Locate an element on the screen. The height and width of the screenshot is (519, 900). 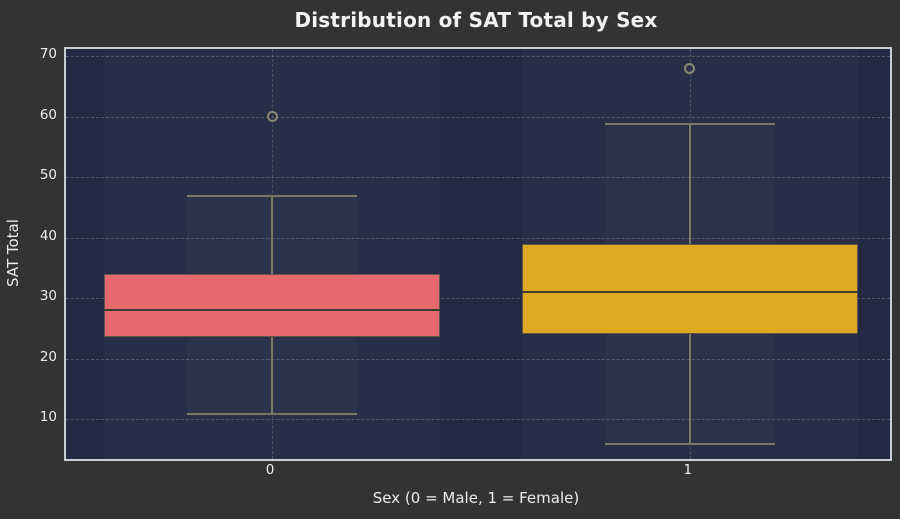
y-tick-label: 60 is located at coordinates (48, 114).